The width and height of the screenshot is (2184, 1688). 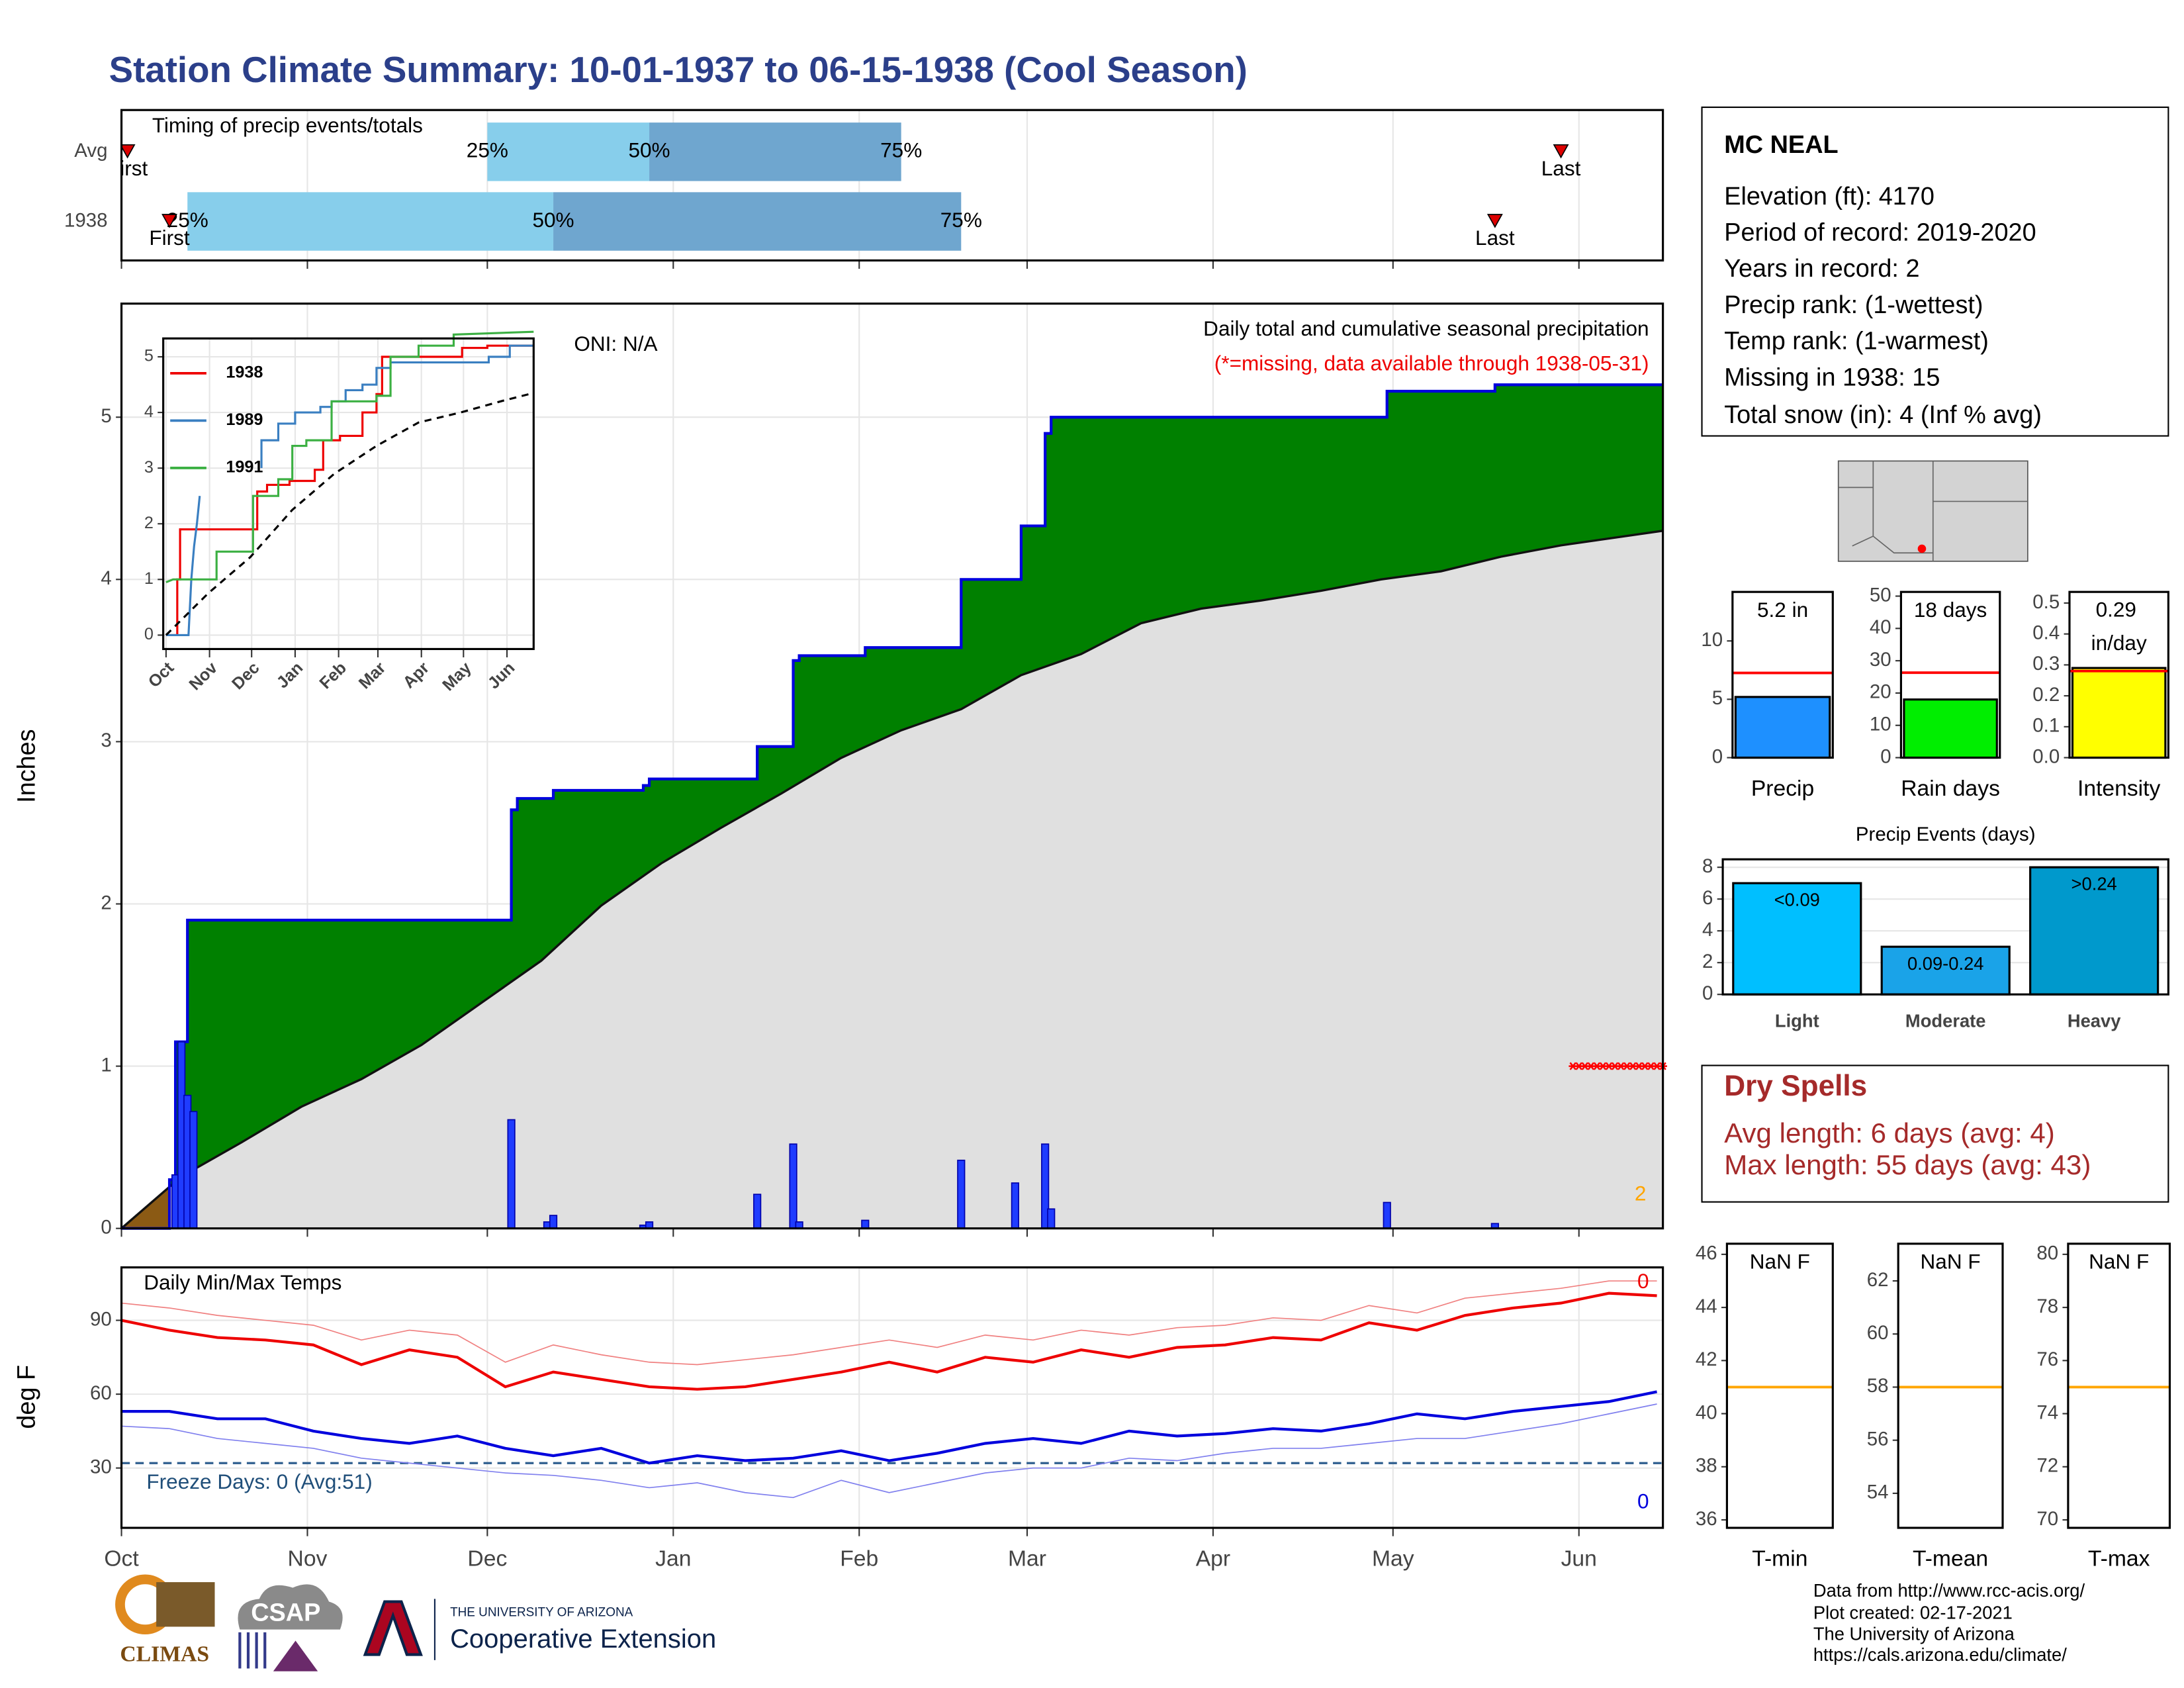 I want to click on y-tick-label: 56, so click(x=1878, y=1439).